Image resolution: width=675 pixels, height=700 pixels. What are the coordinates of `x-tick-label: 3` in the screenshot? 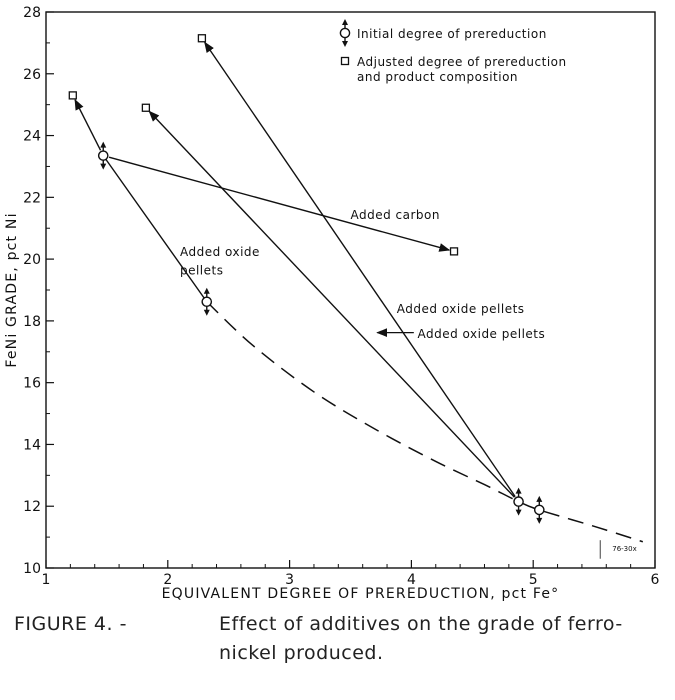 It's located at (289, 580).